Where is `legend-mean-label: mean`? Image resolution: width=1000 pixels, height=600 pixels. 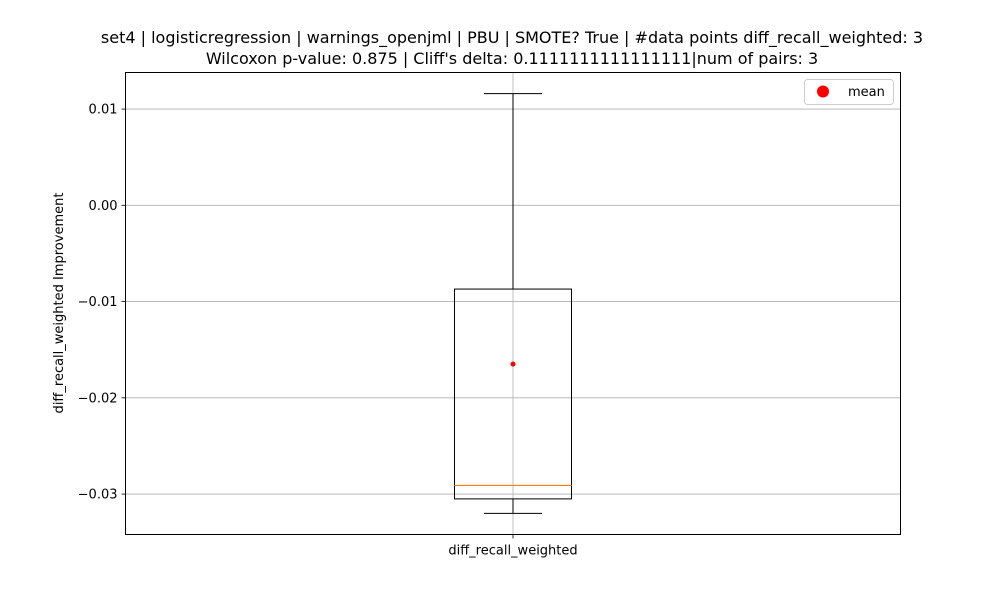
legend-mean-label: mean is located at coordinates (866, 92).